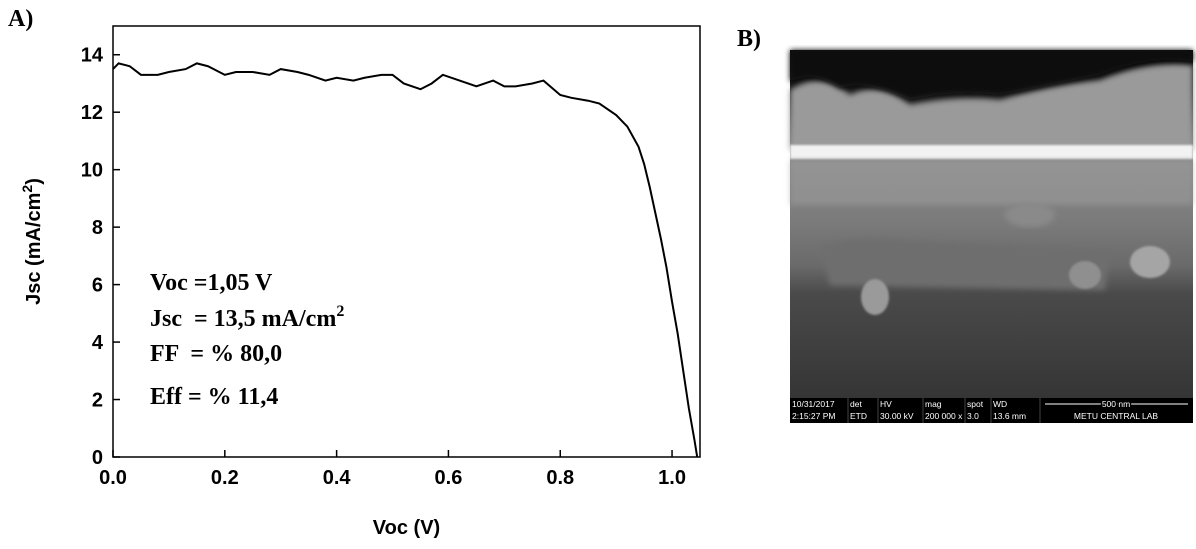 The image size is (1196, 549). I want to click on y-tick-label: 12, so click(92, 113).